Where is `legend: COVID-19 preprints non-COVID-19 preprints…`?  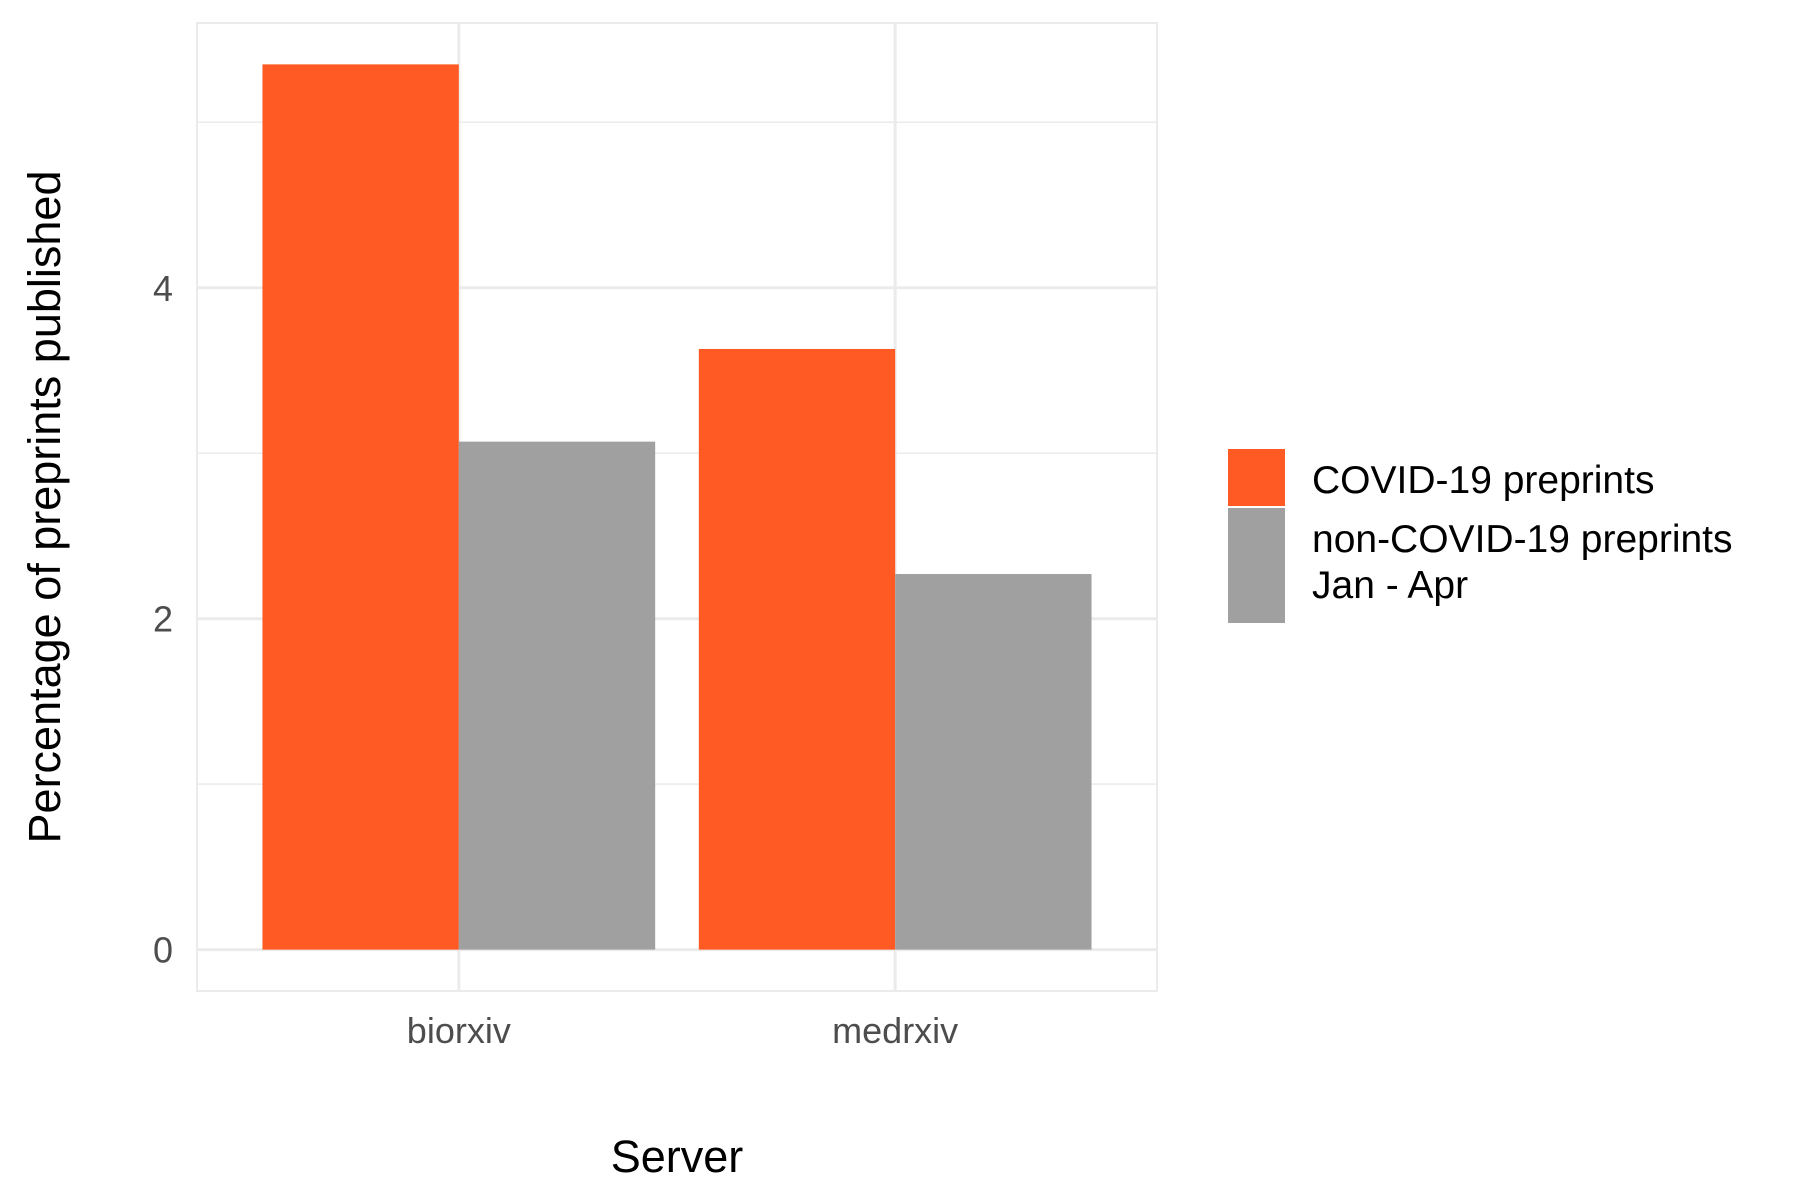 legend: COVID-19 preprints non-COVID-19 preprints… is located at coordinates (1480, 536).